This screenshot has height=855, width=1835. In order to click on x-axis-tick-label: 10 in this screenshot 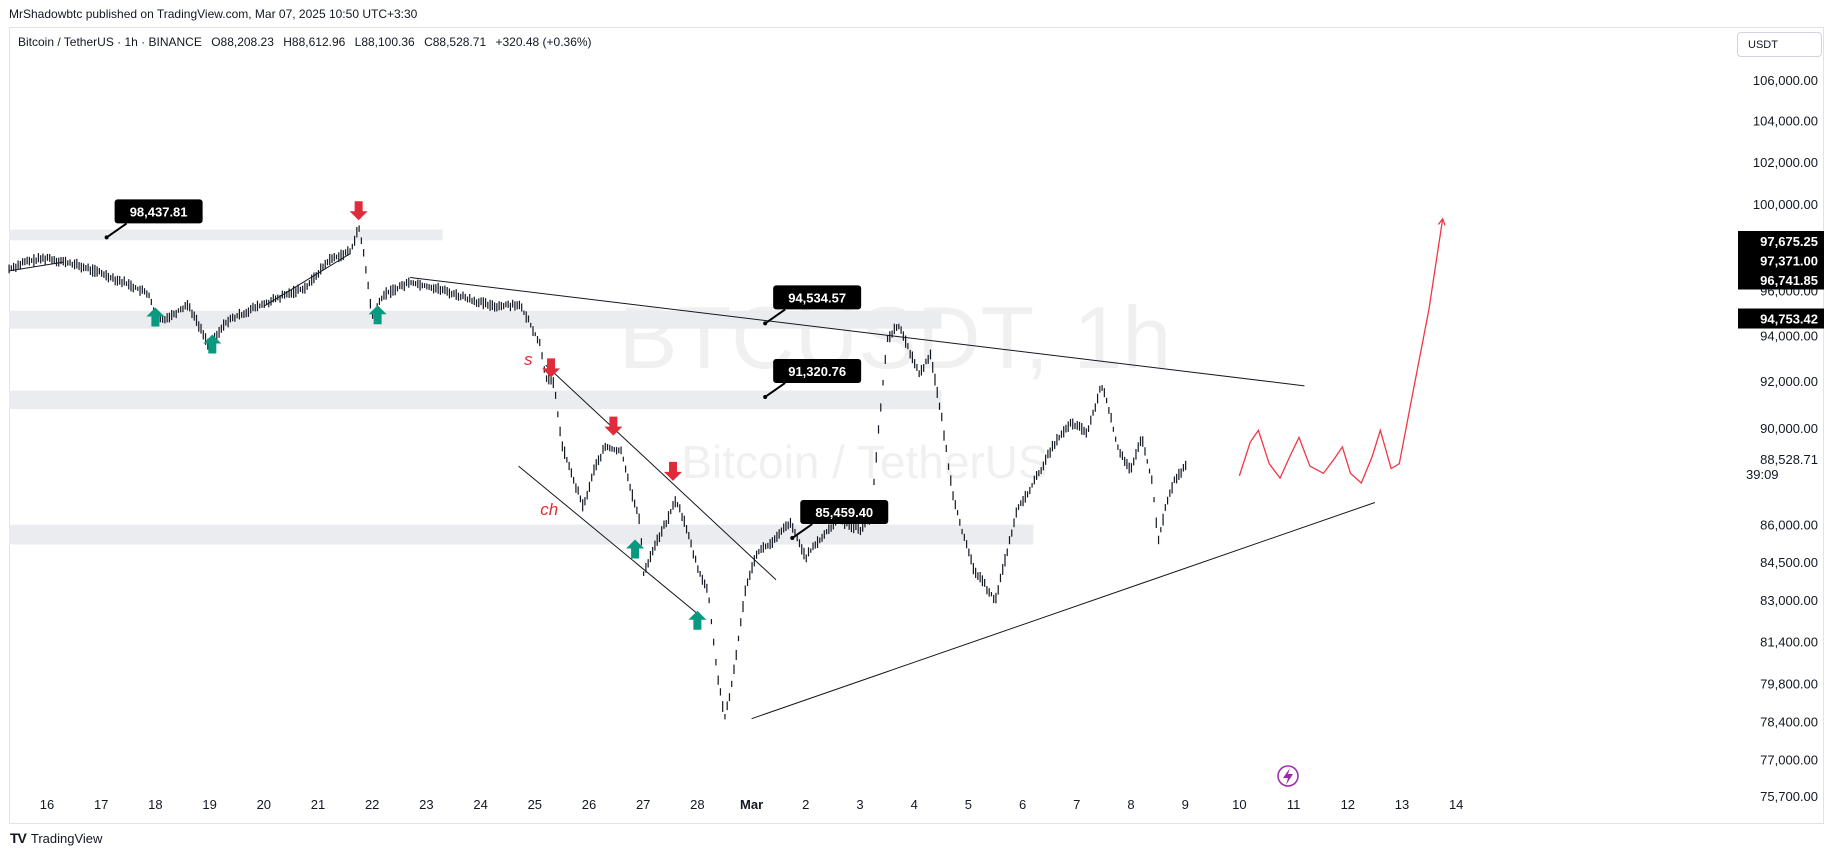, I will do `click(1239, 804)`.